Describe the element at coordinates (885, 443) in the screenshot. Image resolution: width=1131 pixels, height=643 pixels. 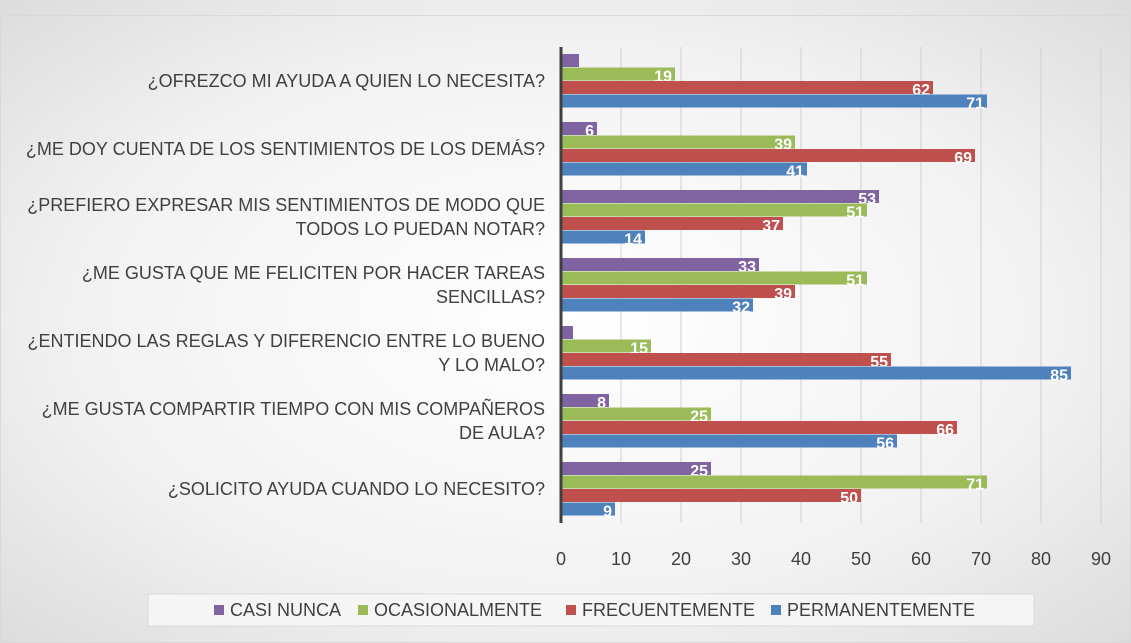
I see `data-label: 56` at that location.